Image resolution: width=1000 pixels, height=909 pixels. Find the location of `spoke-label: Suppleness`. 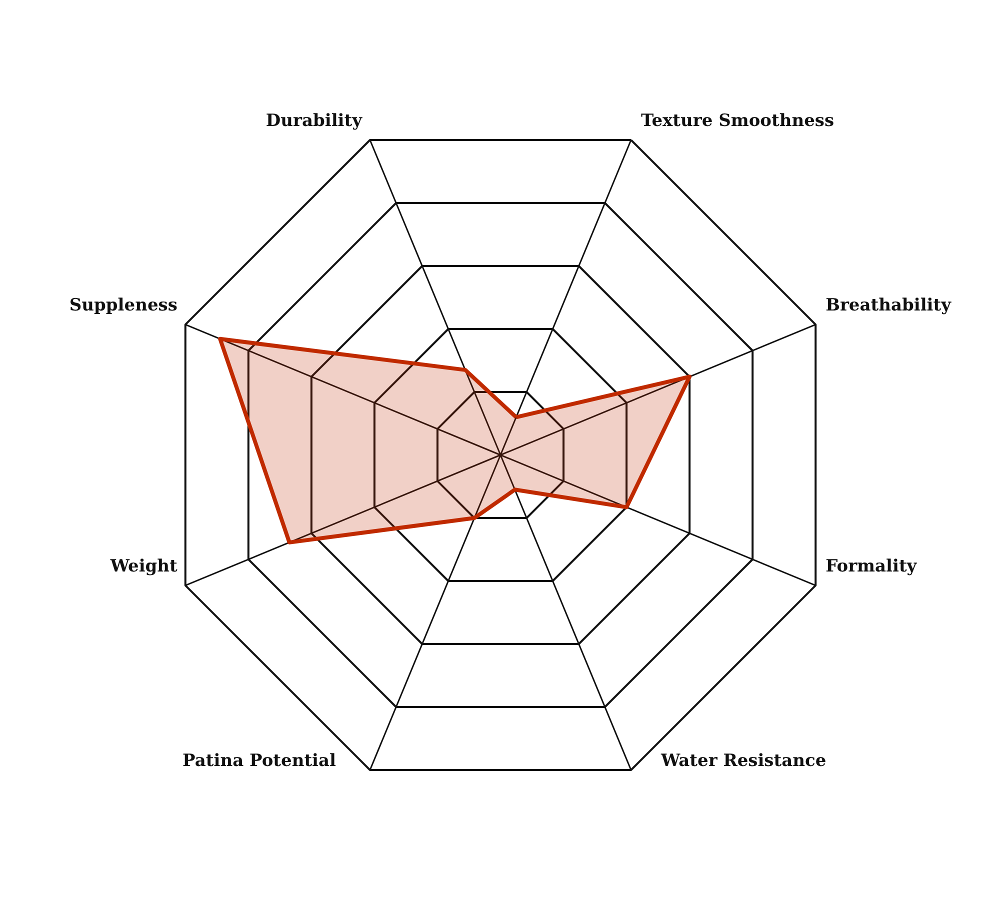

spoke-label: Suppleness is located at coordinates (123, 306).